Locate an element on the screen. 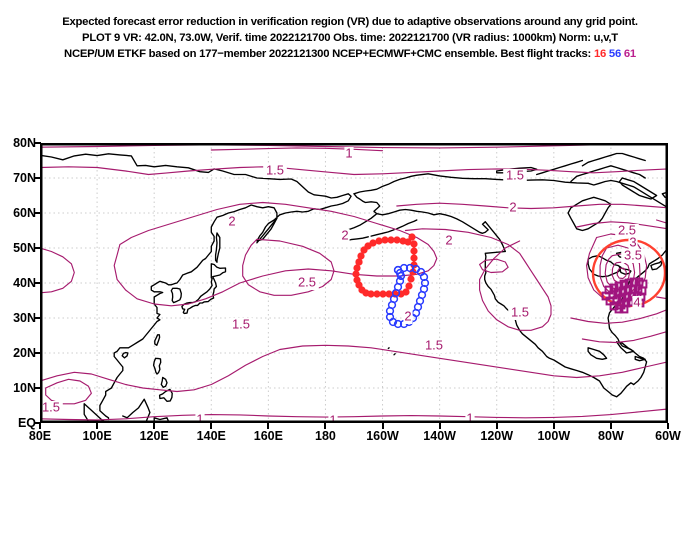 The width and height of the screenshot is (700, 540). flight-track-id-61: 61 is located at coordinates (629, 54).